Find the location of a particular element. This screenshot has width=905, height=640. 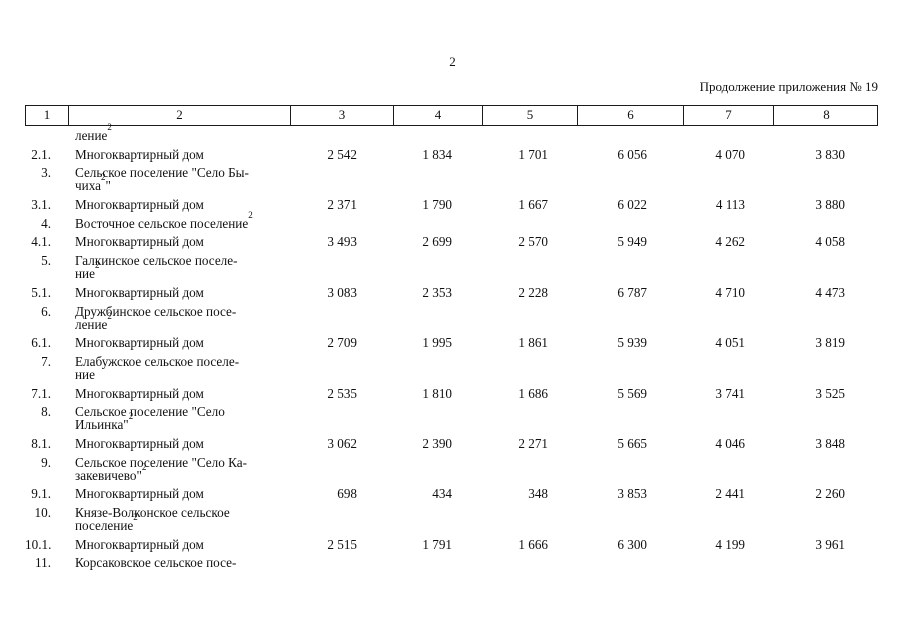

table-row: 8. Сельское поселение "Село Ильинка"2 is located at coordinates (451, 418).